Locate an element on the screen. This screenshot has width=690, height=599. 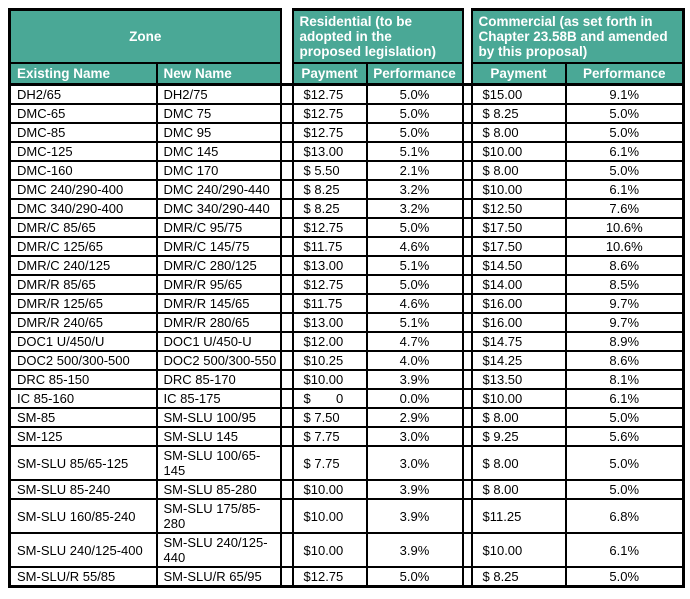
new-name-cell: DMR/C 95/75 is located at coordinates (218, 227).